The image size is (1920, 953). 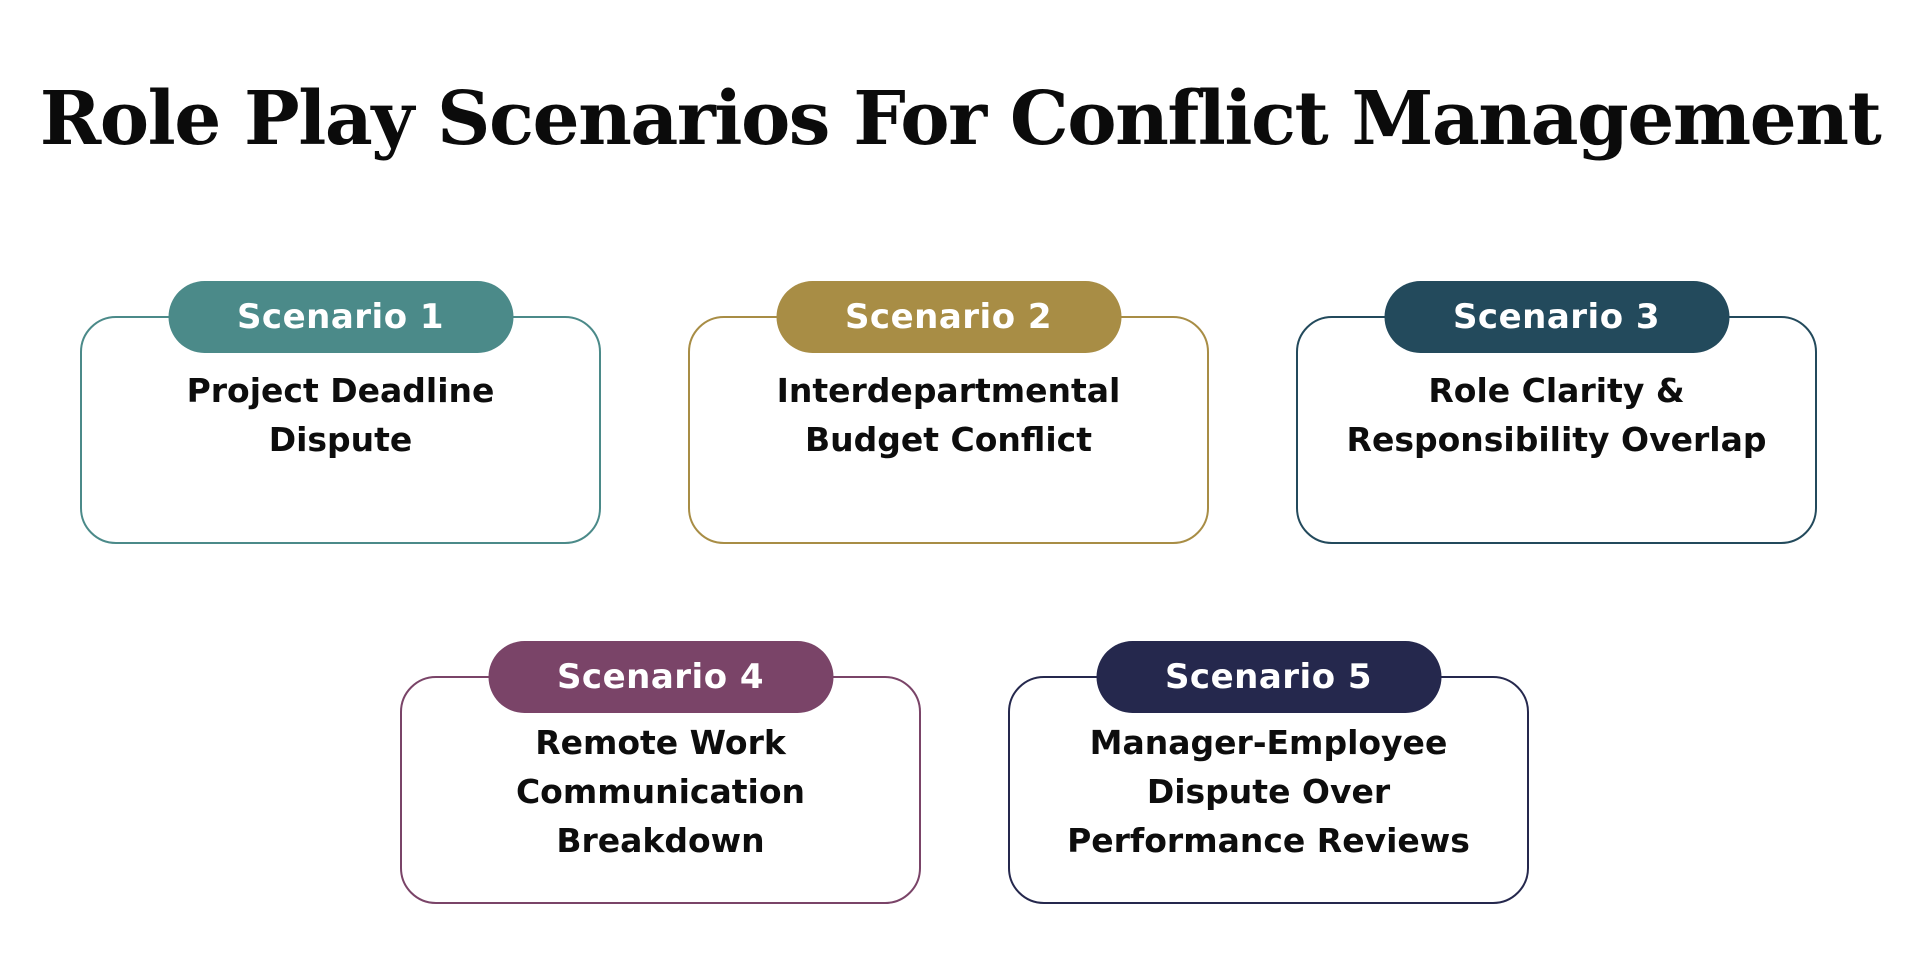 What do you see at coordinates (948, 415) in the screenshot?
I see `scenario-text-2: Interdepartmental Budget Conflict` at bounding box center [948, 415].